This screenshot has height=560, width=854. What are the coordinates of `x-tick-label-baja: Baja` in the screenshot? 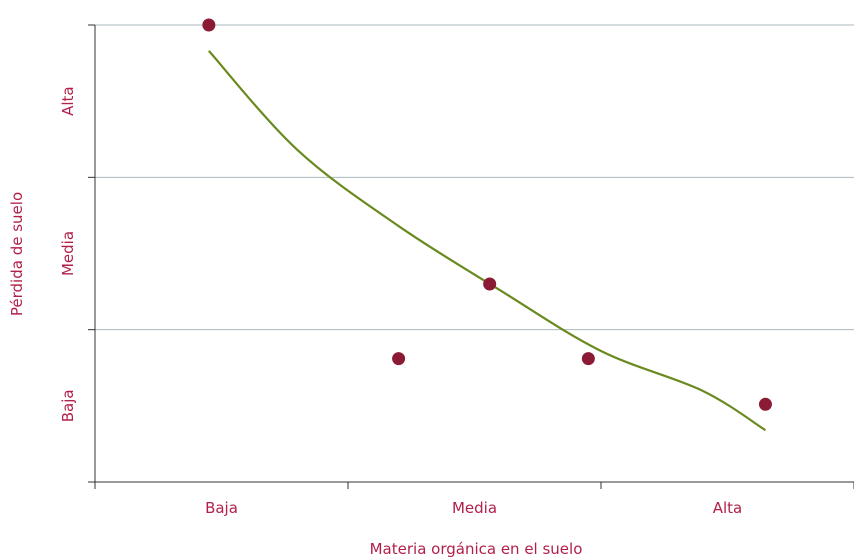 It's located at (221, 508).